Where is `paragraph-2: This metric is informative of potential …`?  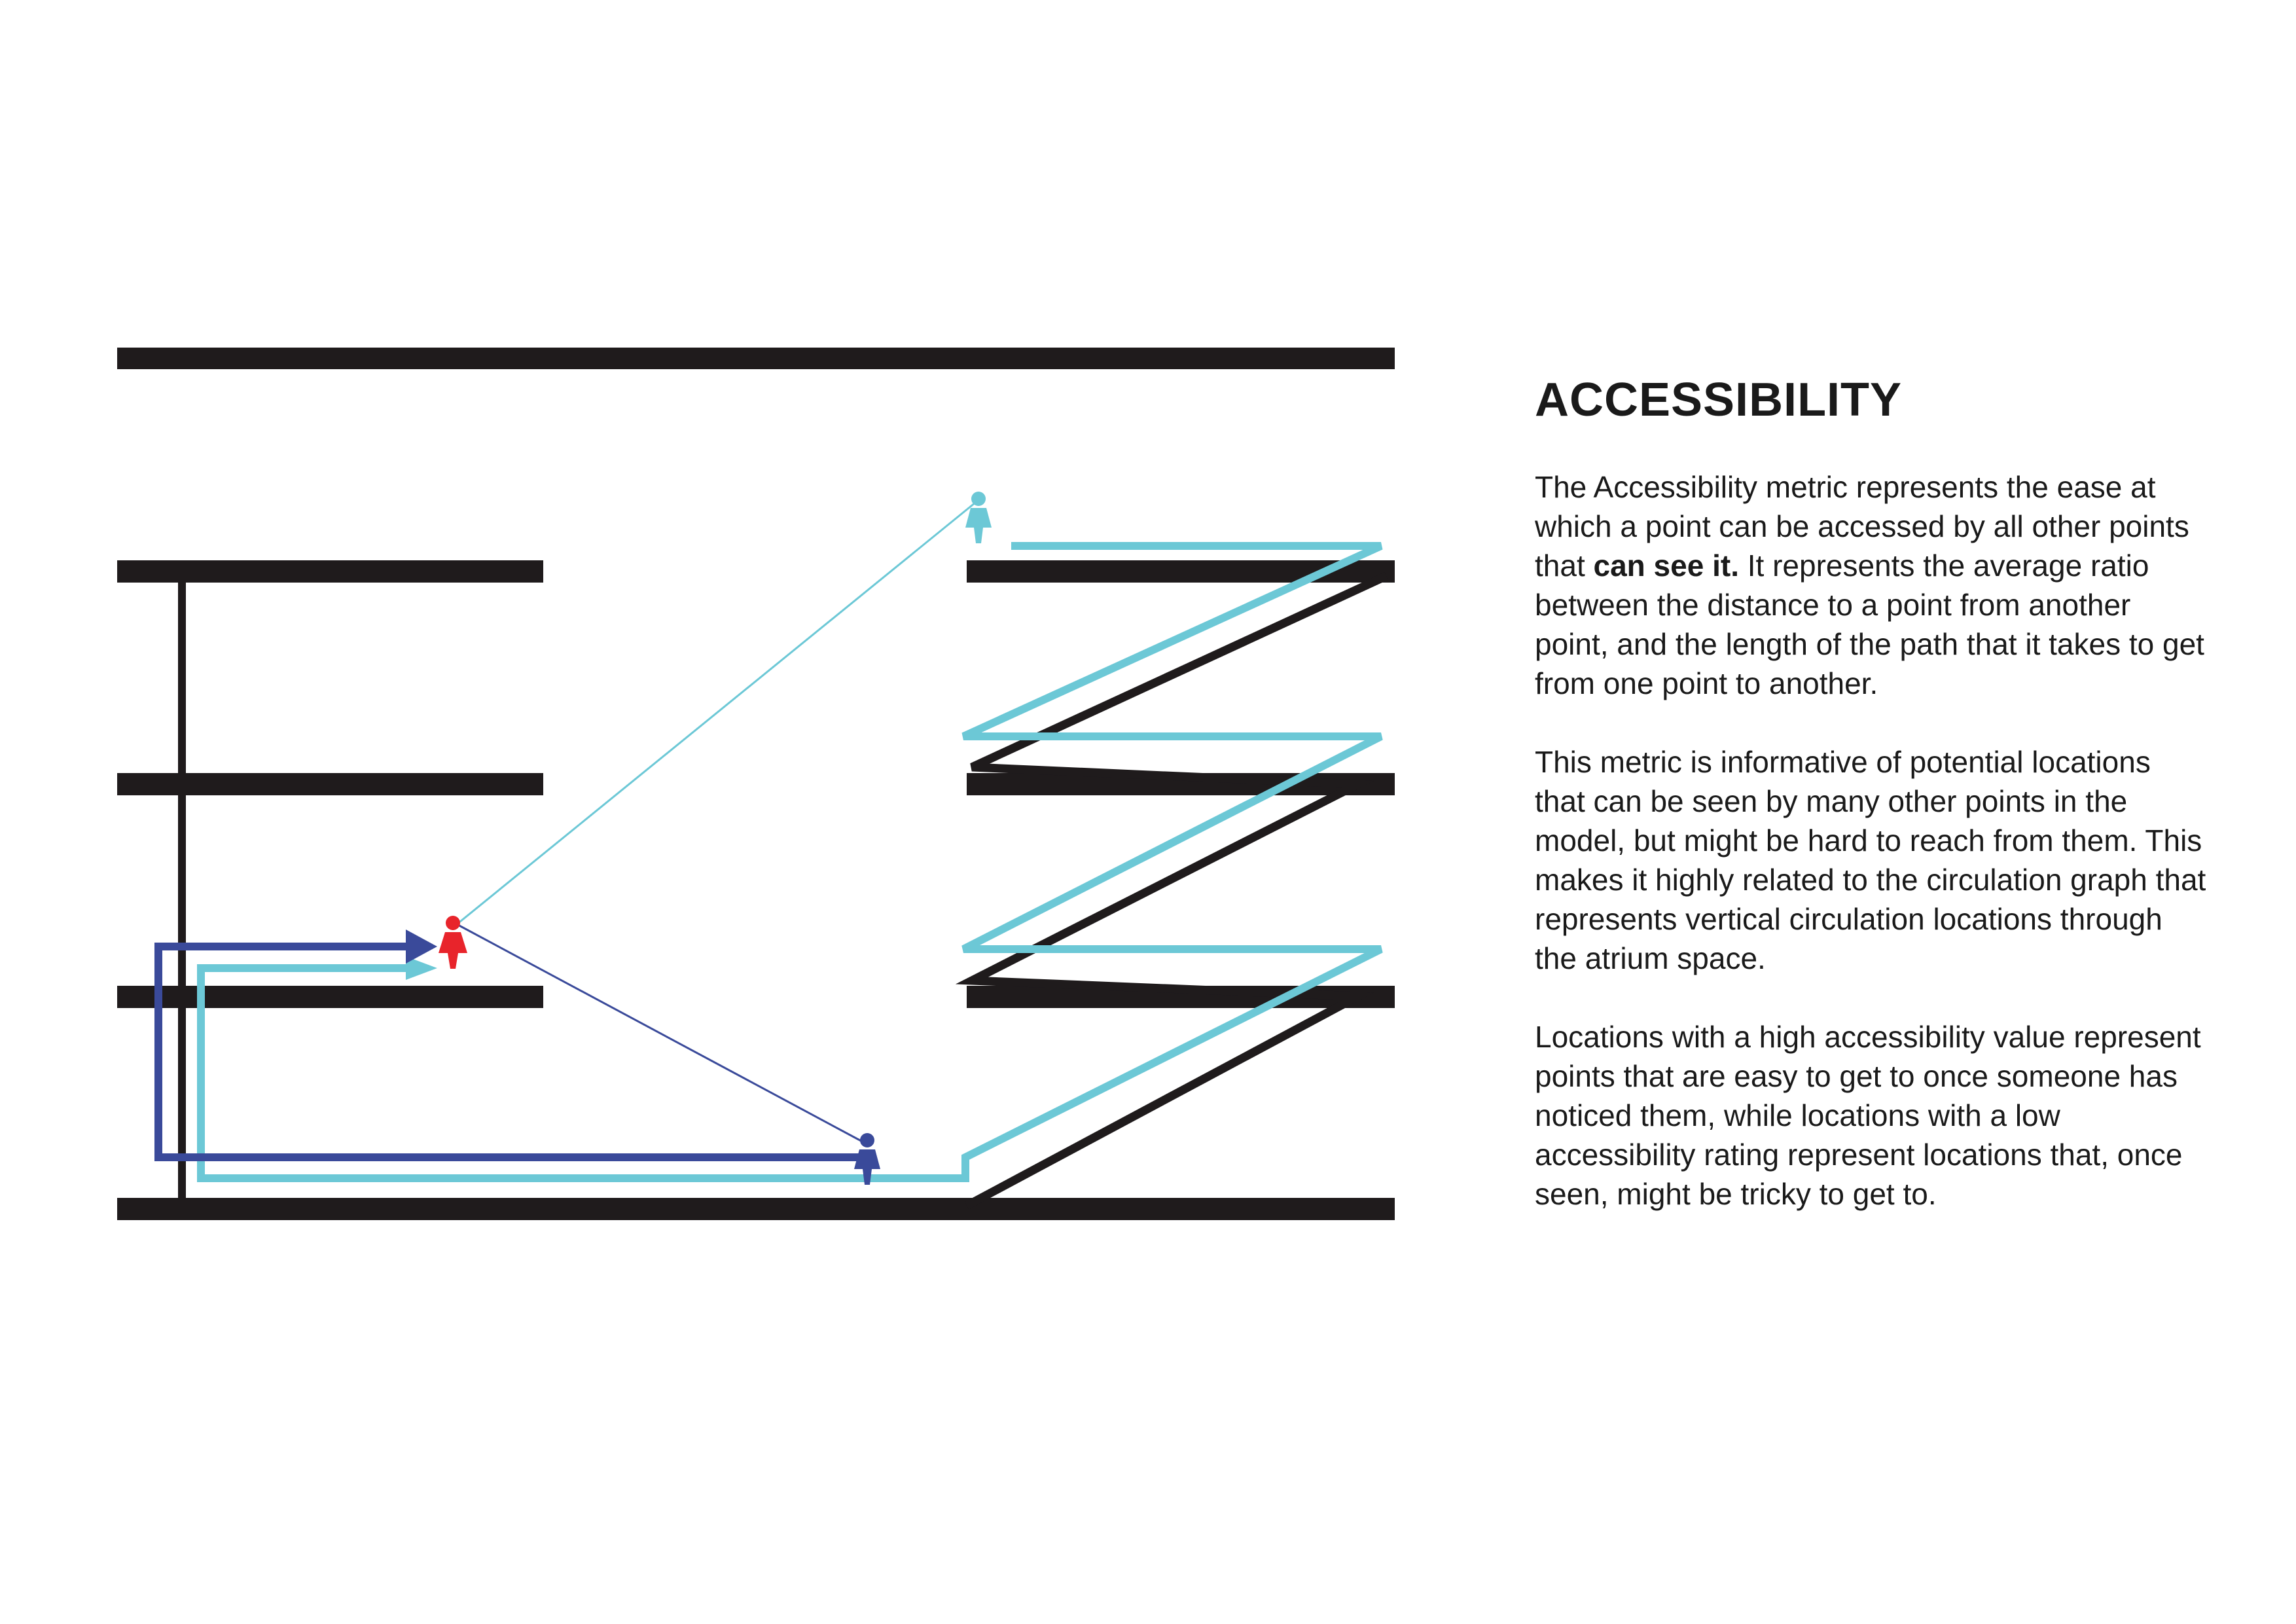
paragraph-2: This metric is informative of potential … is located at coordinates (1870, 860).